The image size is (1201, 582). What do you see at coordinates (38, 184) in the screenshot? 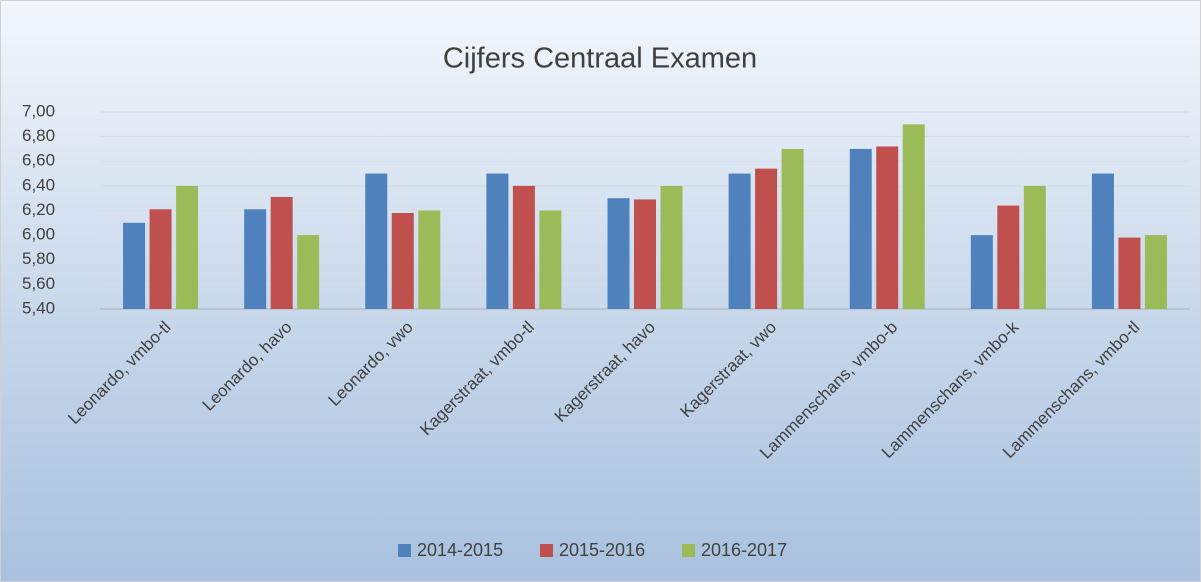
I see `y-tick-label: 6,40` at bounding box center [38, 184].